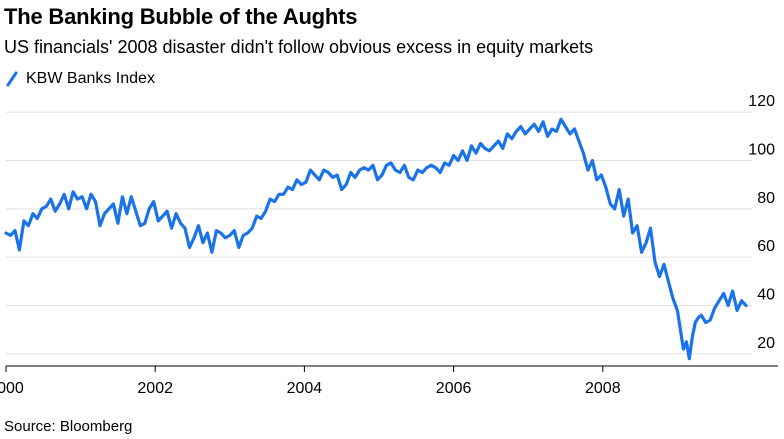  I want to click on legend-swatch-kbw, so click(12, 79).